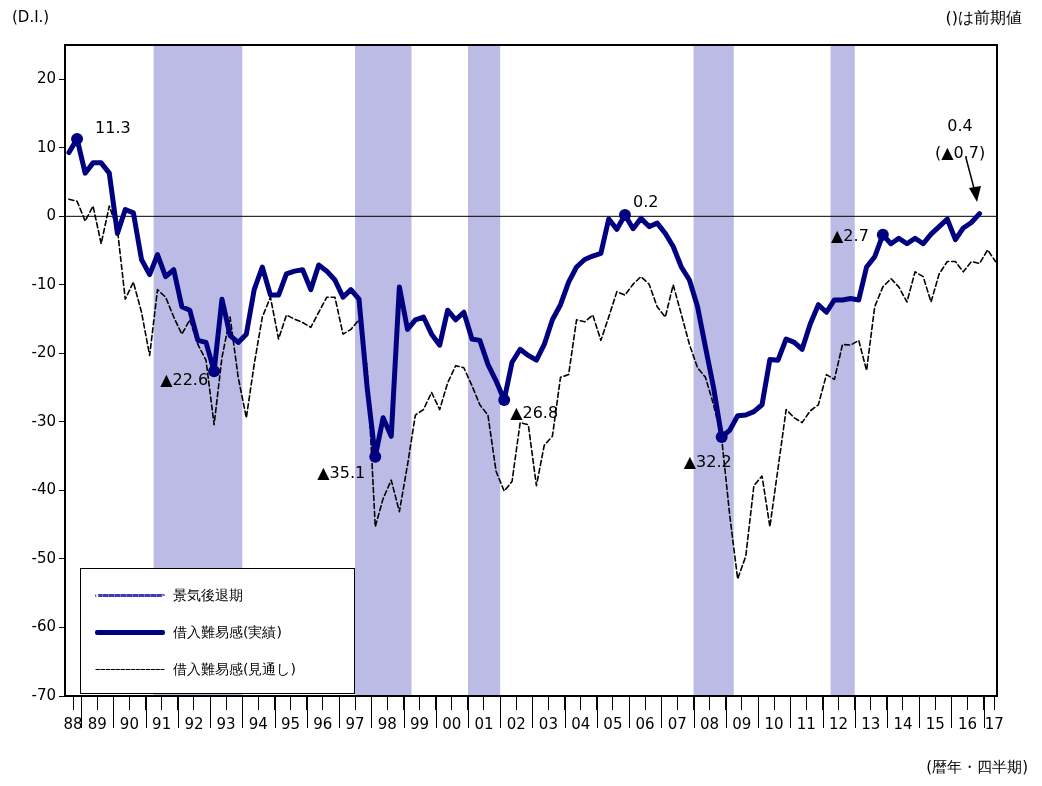 The width and height of the screenshot is (1042, 786). Describe the element at coordinates (227, 632) in the screenshot. I see `legend-label: 借入難易感(実績)` at that location.